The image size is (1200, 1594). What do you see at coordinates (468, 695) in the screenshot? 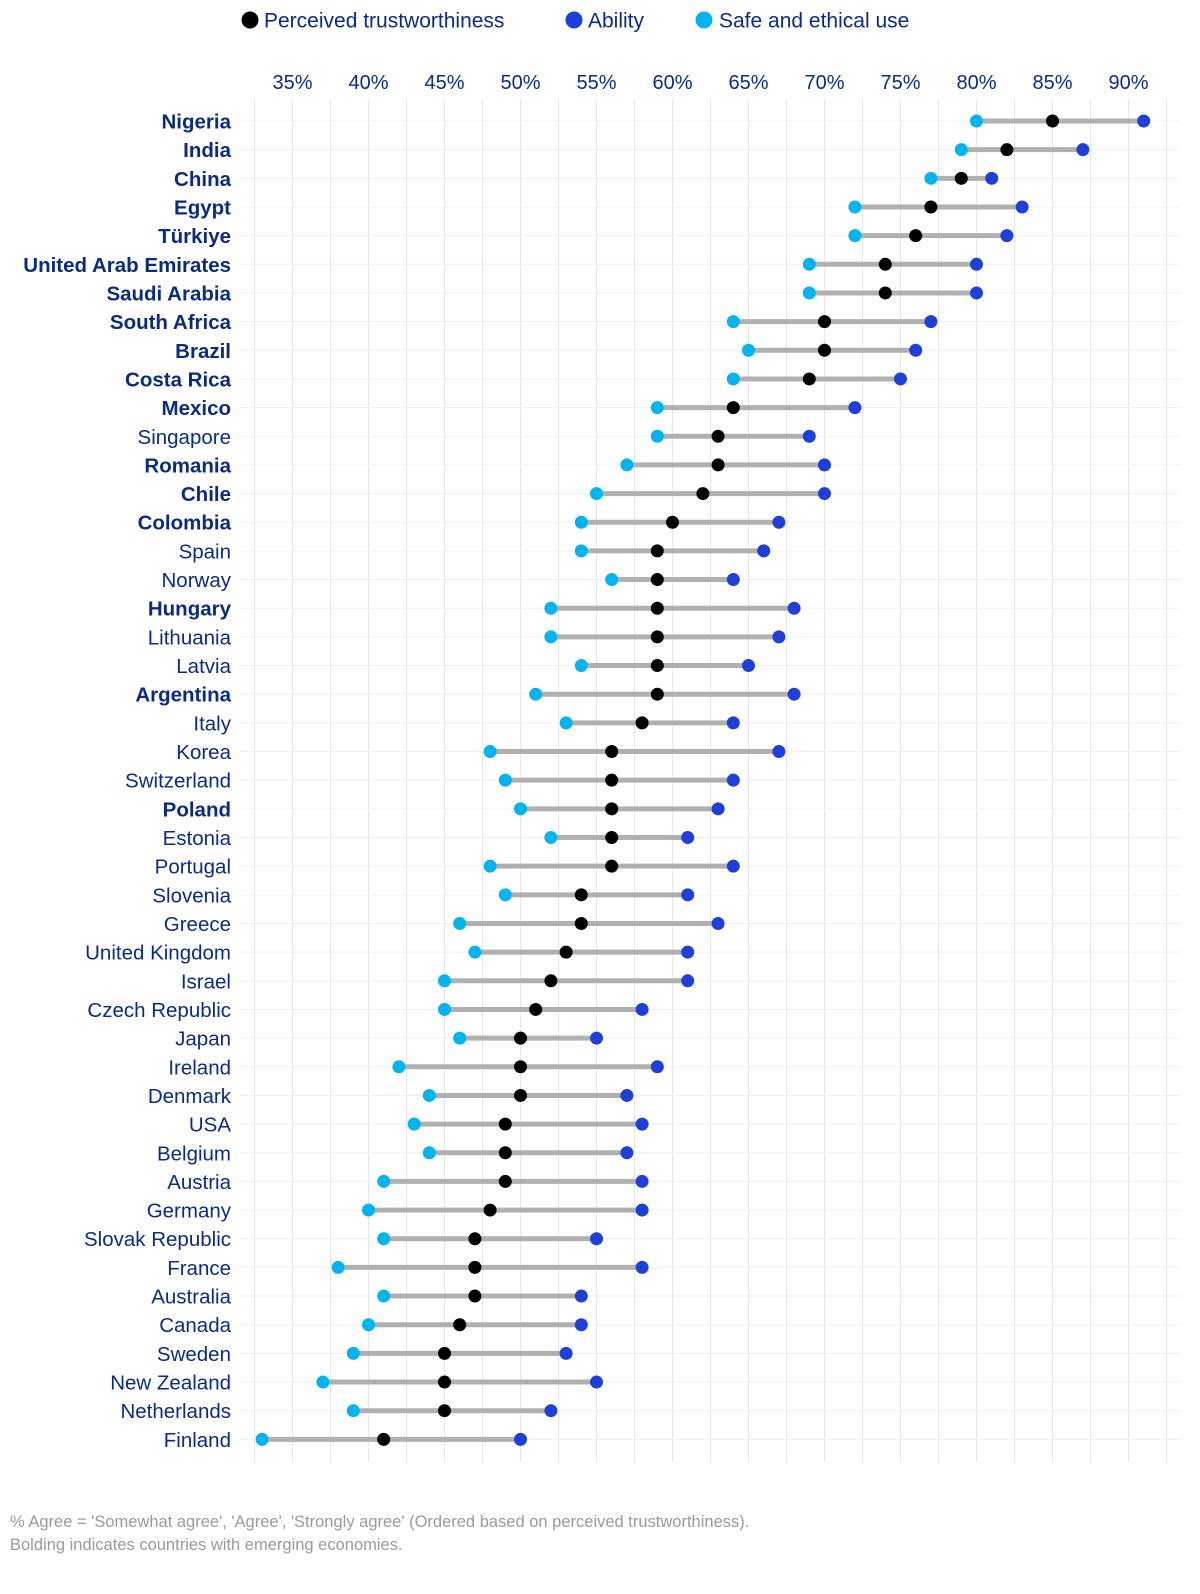
I see `country-row: Argentina` at bounding box center [468, 695].